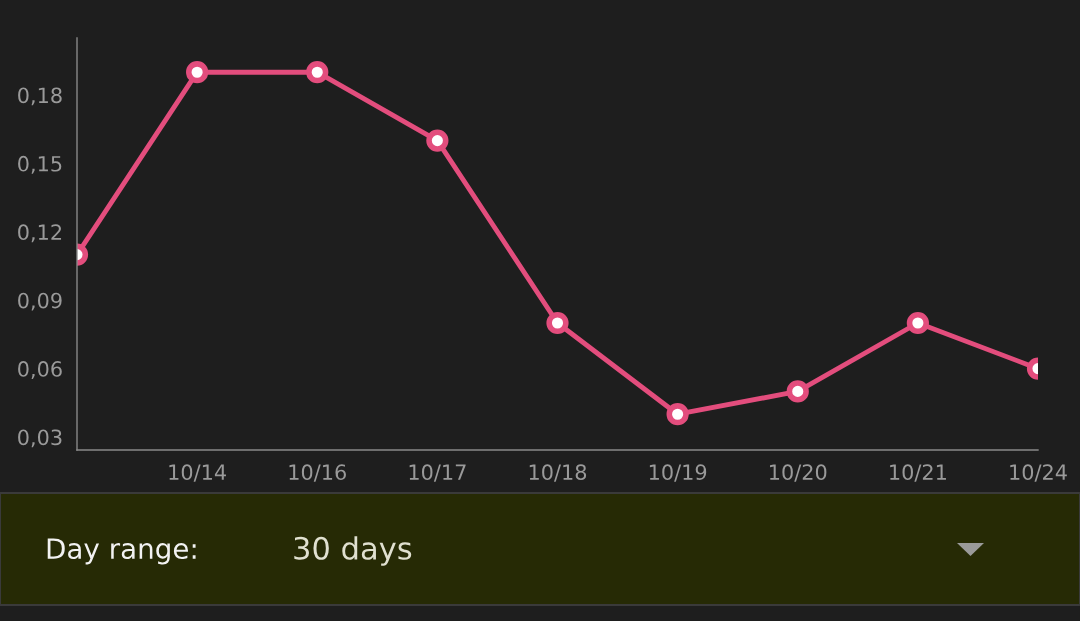 This screenshot has height=621, width=1080. Describe the element at coordinates (40, 370) in the screenshot. I see `y-tick-label: 0,06` at that location.